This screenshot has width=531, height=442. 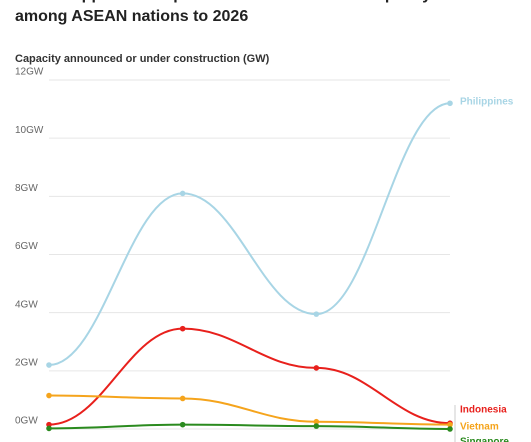 I want to click on y-tick-label: 6GW, so click(x=26, y=246).